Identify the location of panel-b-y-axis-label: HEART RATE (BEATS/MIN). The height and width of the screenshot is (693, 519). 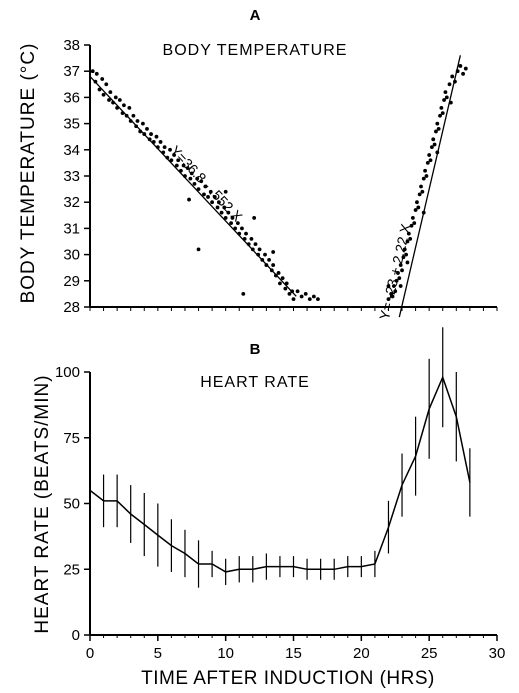
(42, 503).